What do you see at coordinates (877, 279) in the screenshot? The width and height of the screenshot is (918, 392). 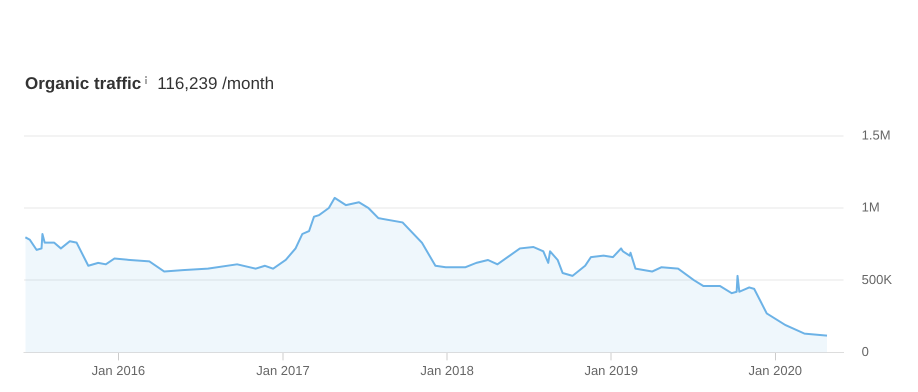 I see `y-tick-label: 500K` at bounding box center [877, 279].